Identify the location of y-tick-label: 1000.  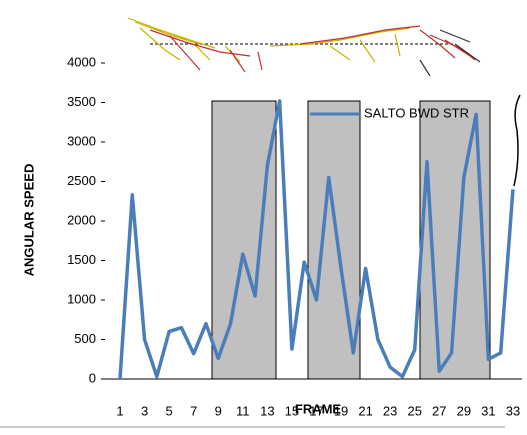
(81, 298).